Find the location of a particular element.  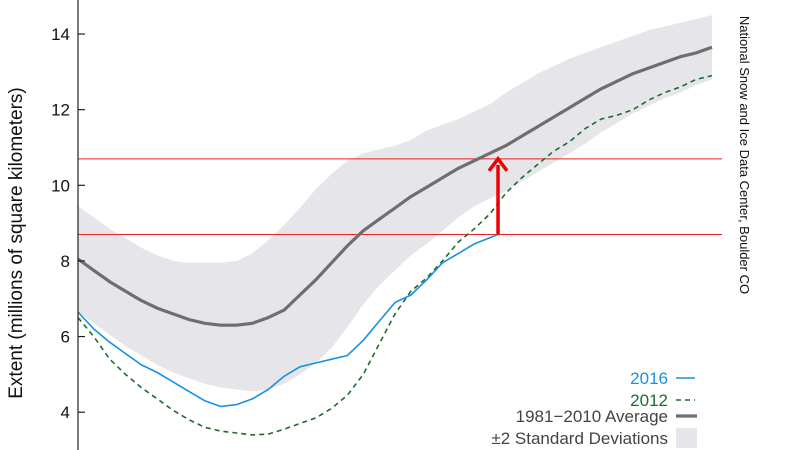

arrow-layer is located at coordinates (498, 195).